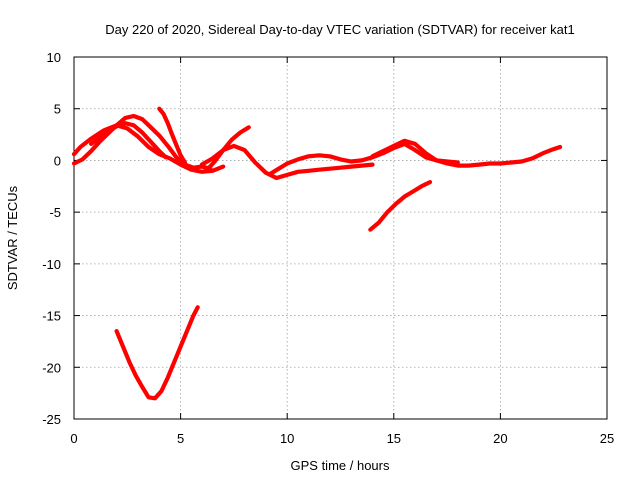  I want to click on x-tick-label: 0, so click(73, 438).